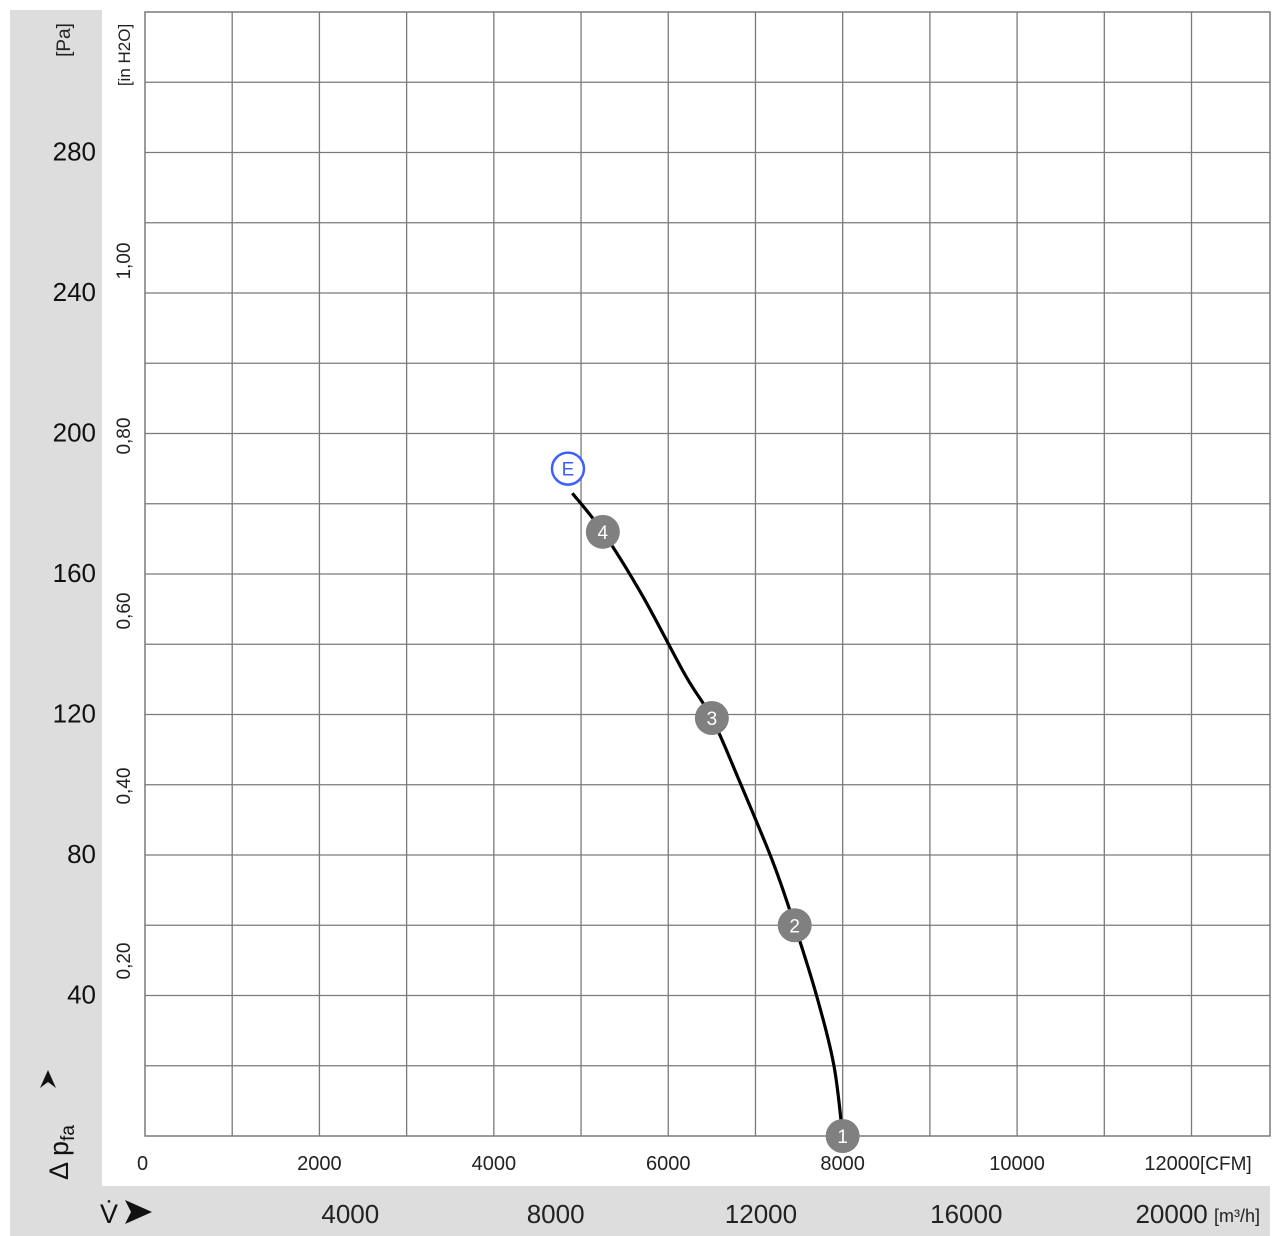 This screenshot has height=1236, width=1279. I want to click on x-axis-symbol-text: V̇, so click(109, 1214).